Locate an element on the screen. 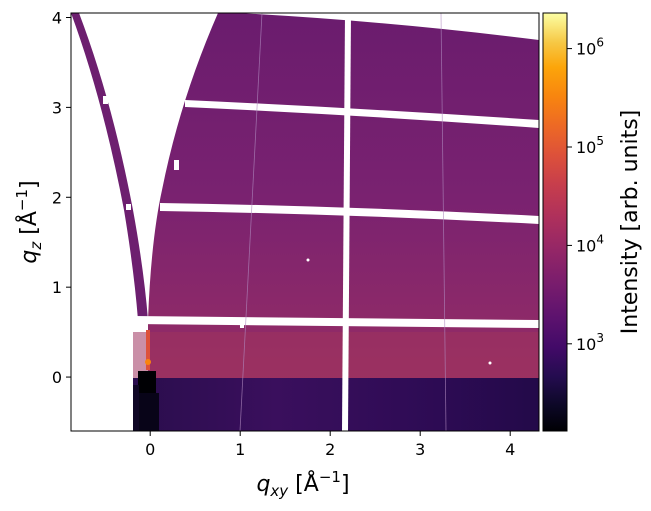  y-tick-label: 3 is located at coordinates (57, 107).